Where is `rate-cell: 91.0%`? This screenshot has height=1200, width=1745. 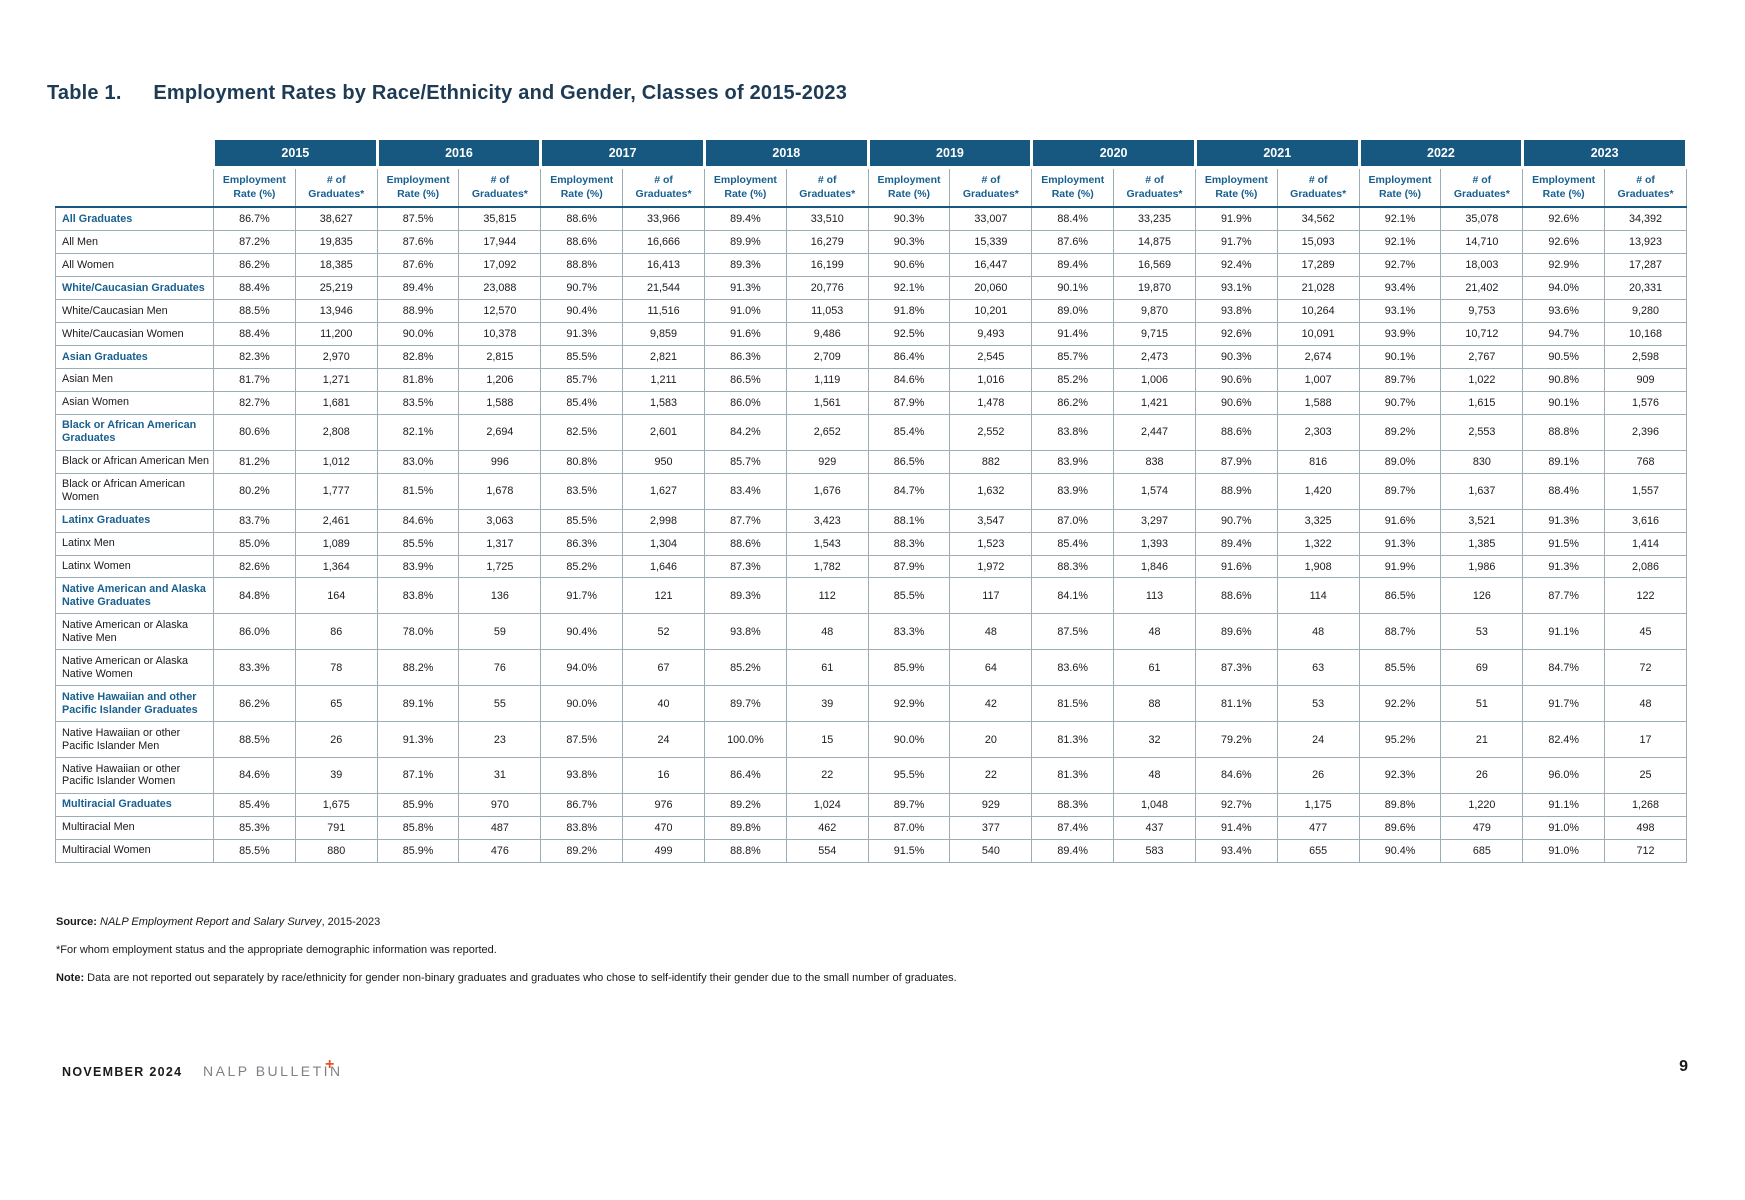 rate-cell: 91.0% is located at coordinates (1564, 850).